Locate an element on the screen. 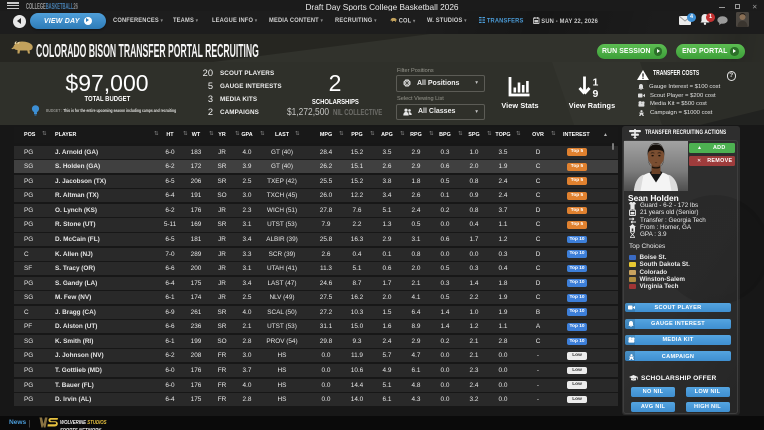 The height and width of the screenshot is (430, 764). svg-text: 9 is located at coordinates (596, 93).